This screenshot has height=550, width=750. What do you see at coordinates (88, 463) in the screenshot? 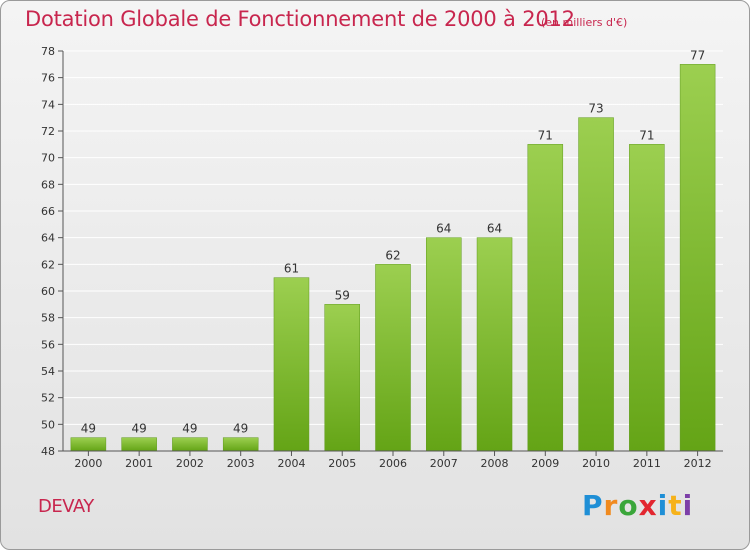
I see `x-tick-label: 2000` at bounding box center [88, 463].